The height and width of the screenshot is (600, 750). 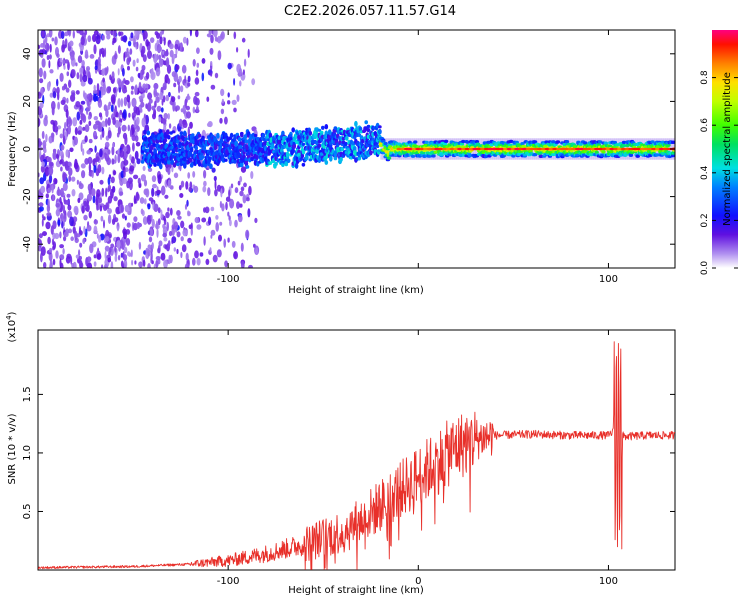 What do you see at coordinates (705, 125) in the screenshot?
I see `colorbar-tick-label: 0.6` at bounding box center [705, 125].